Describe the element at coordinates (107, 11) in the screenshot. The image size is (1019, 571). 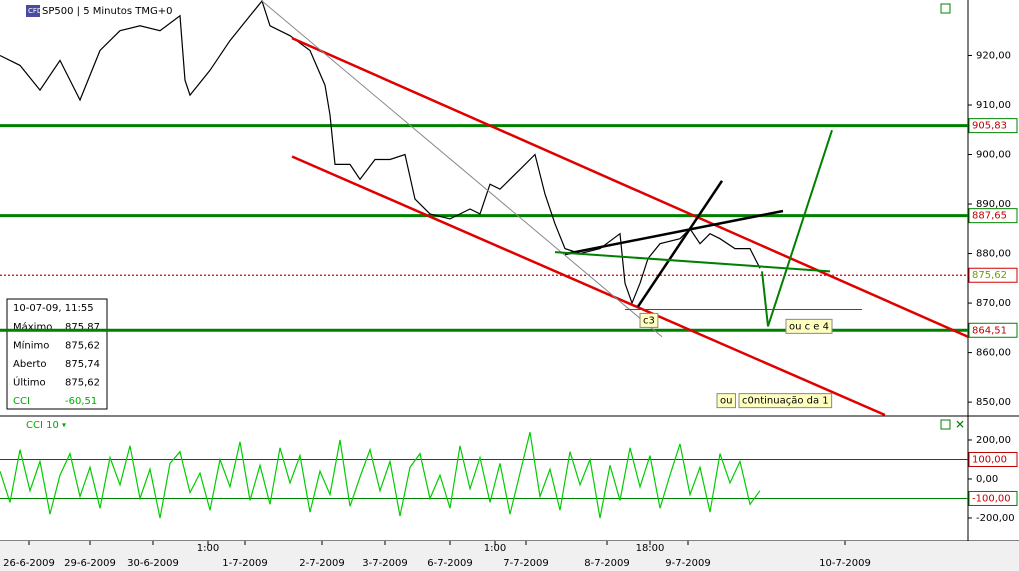
I see `chart-title: SP500 | 5 Minutos TMG+0` at that location.